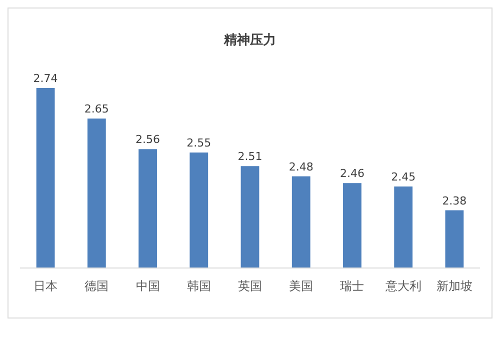  Describe the element at coordinates (250, 286) in the screenshot. I see `x-tick-label: 英国` at that location.